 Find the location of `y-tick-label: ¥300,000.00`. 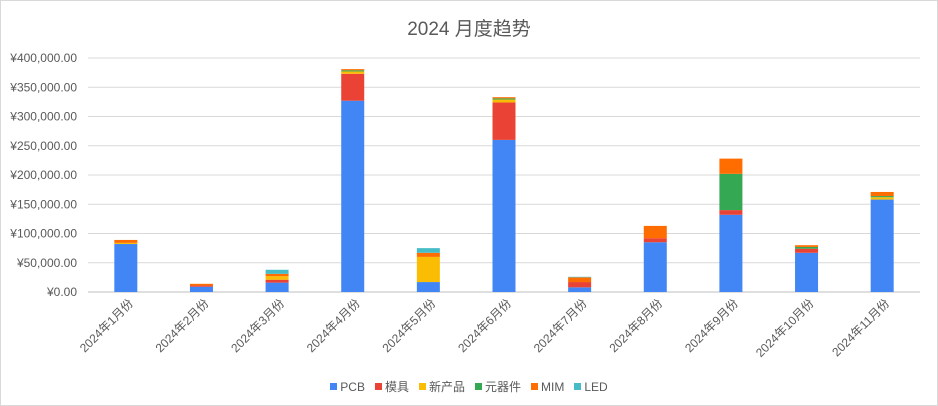

y-tick-label: ¥300,000.00 is located at coordinates (43, 117).